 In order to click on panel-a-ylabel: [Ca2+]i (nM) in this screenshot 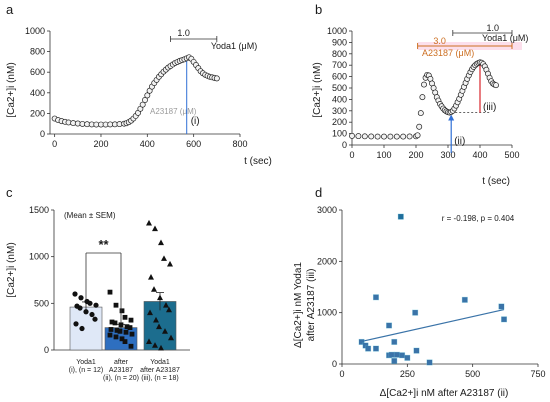, I will do `click(11, 89)`.